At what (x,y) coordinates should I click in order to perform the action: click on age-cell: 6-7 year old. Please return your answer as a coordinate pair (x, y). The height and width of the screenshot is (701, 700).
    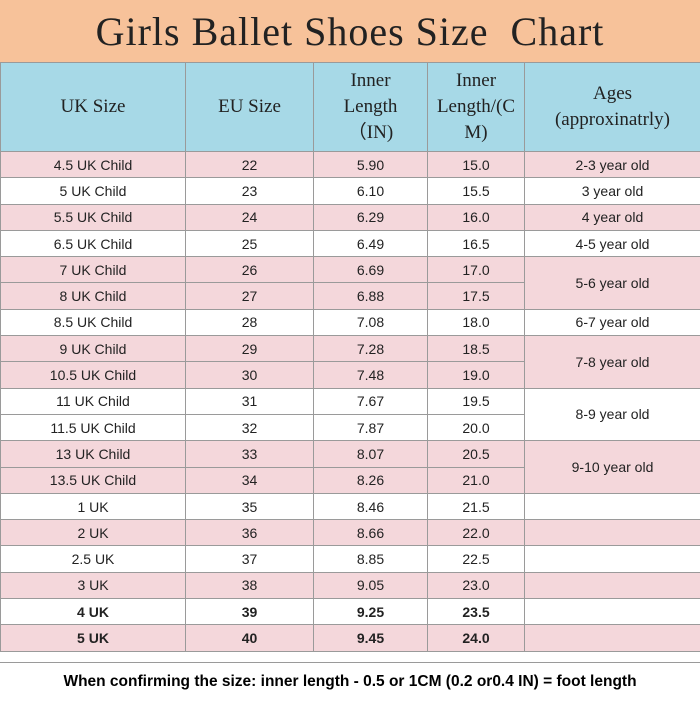
    Looking at the image, I should click on (612, 322).